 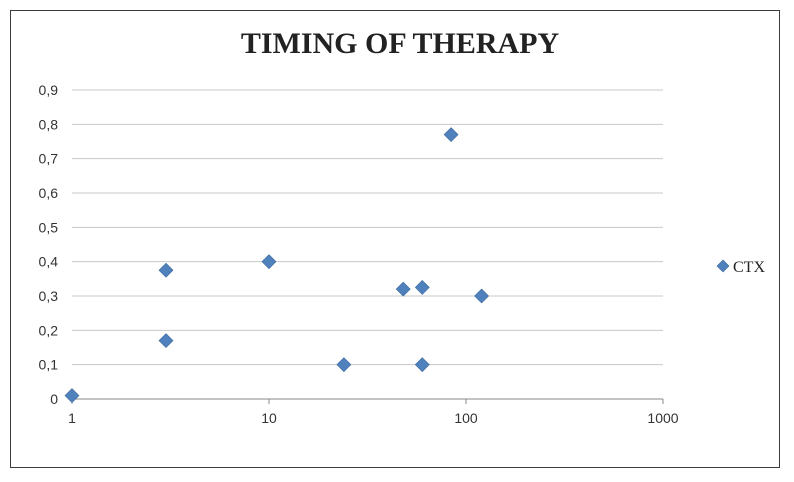 What do you see at coordinates (49, 124) in the screenshot?
I see `y-tick-label: 0,8` at bounding box center [49, 124].